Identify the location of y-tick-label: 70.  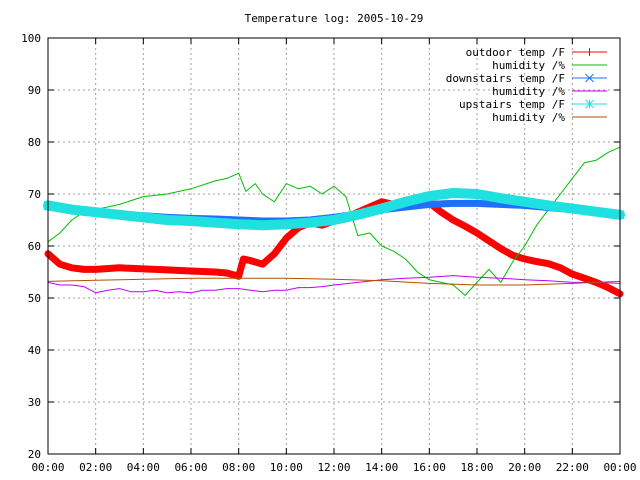
(34, 194).